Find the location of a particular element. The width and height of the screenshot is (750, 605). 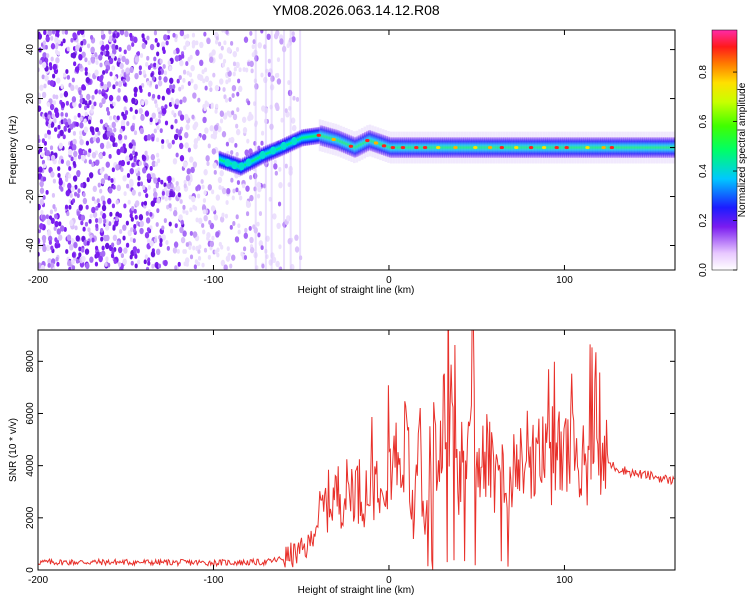

y-tick-label: 4000 is located at coordinates (30, 465).